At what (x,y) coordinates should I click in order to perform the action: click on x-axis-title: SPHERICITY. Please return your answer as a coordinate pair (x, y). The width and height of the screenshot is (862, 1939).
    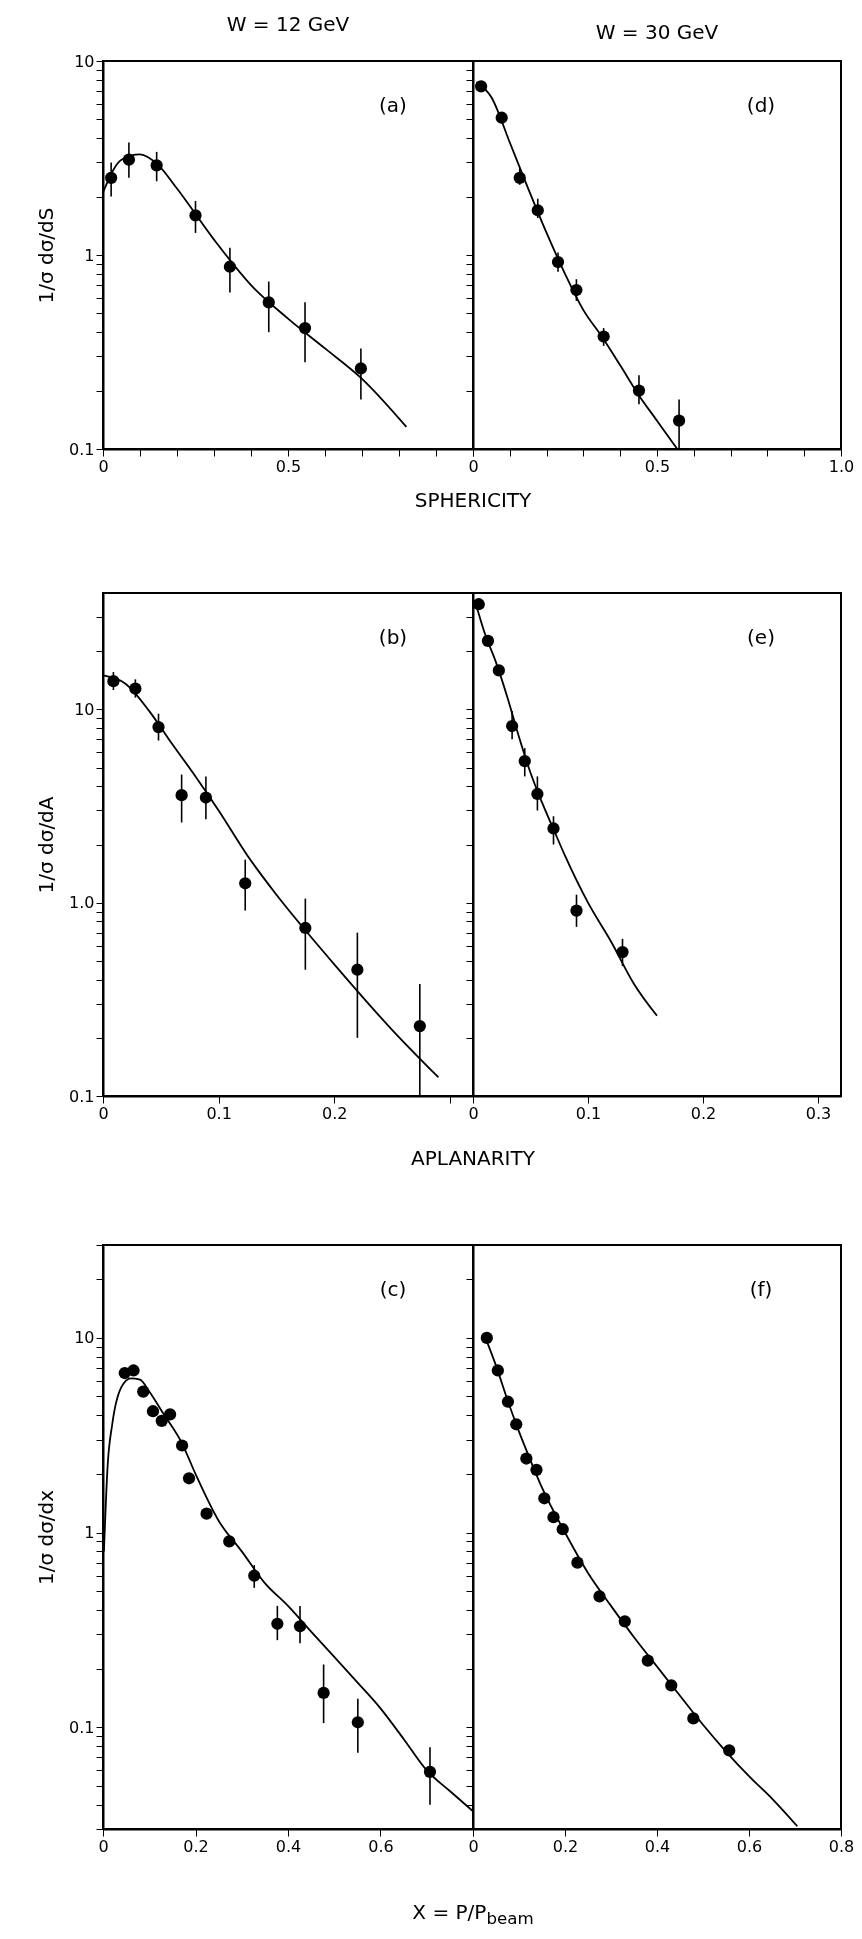
    Looking at the image, I should click on (473, 500).